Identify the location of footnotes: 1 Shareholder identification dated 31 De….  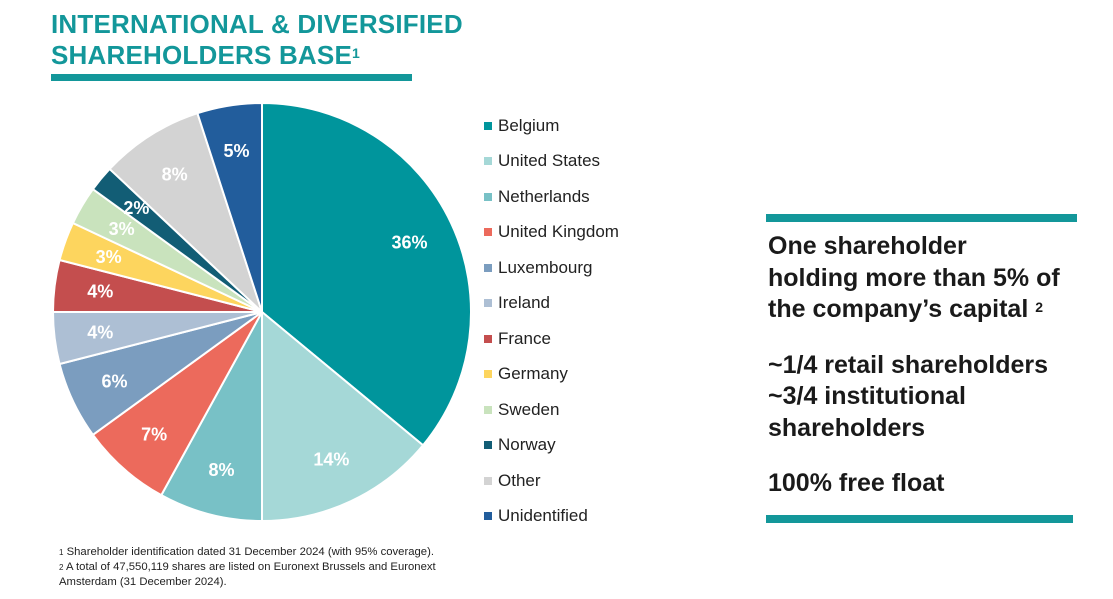
(294, 567).